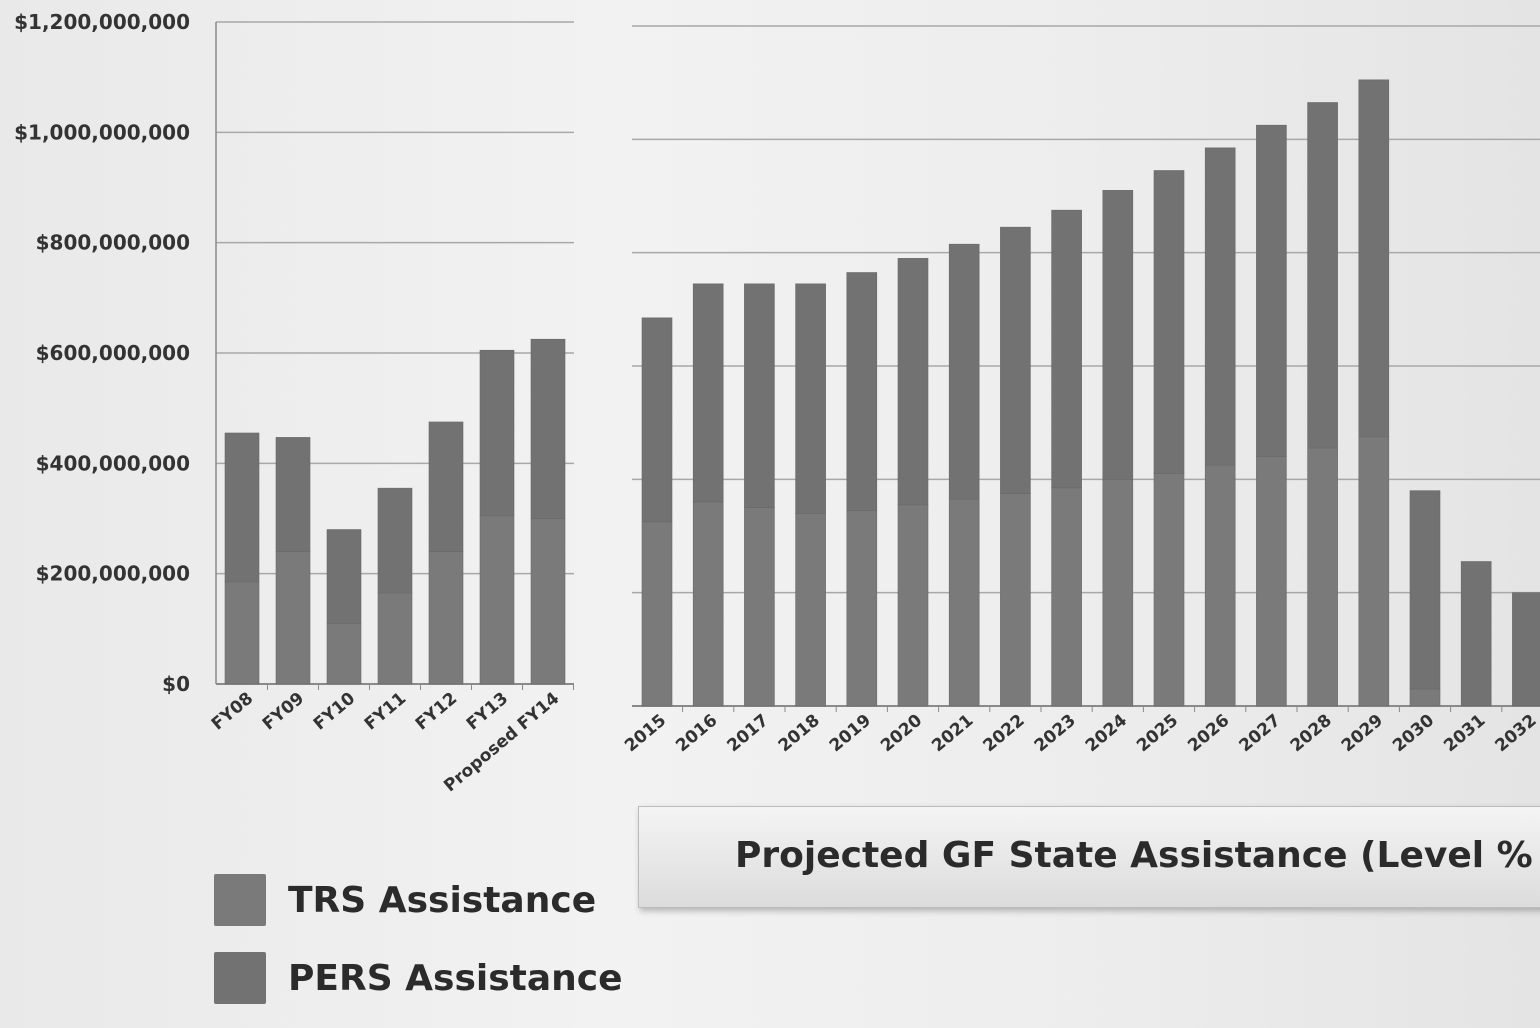  What do you see at coordinates (240, 978) in the screenshot?
I see `legend-swatch-pers` at bounding box center [240, 978].